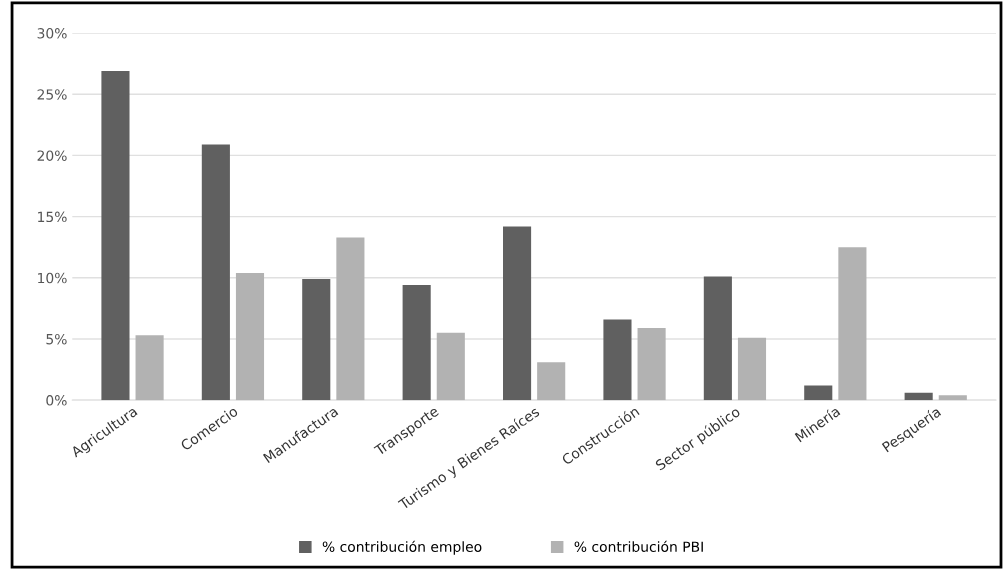  Describe the element at coordinates (638, 546) in the screenshot. I see `legend-label: % contribución PBI` at that location.